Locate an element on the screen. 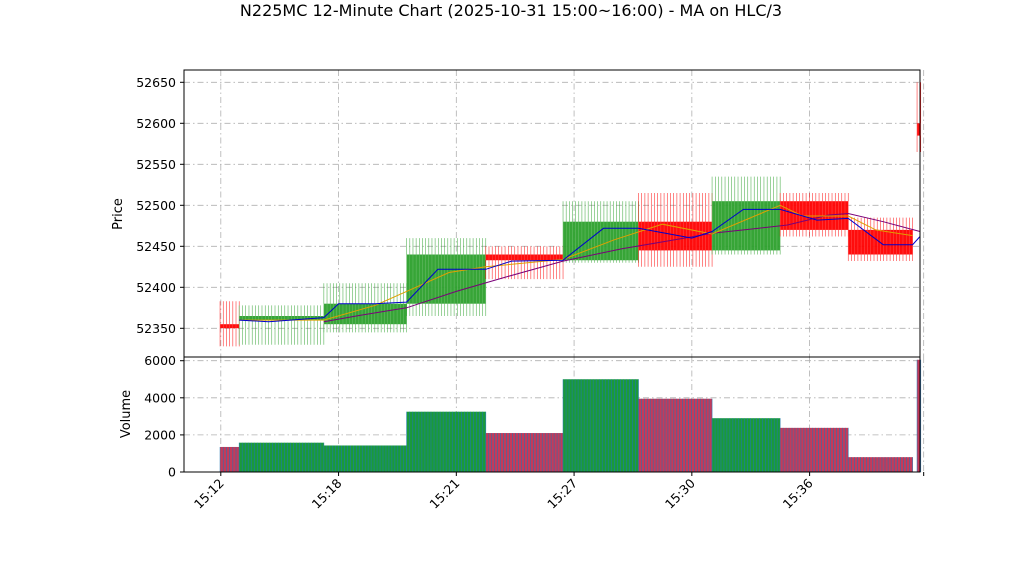  volume-y-tick-label: 2000 is located at coordinates (160, 434).